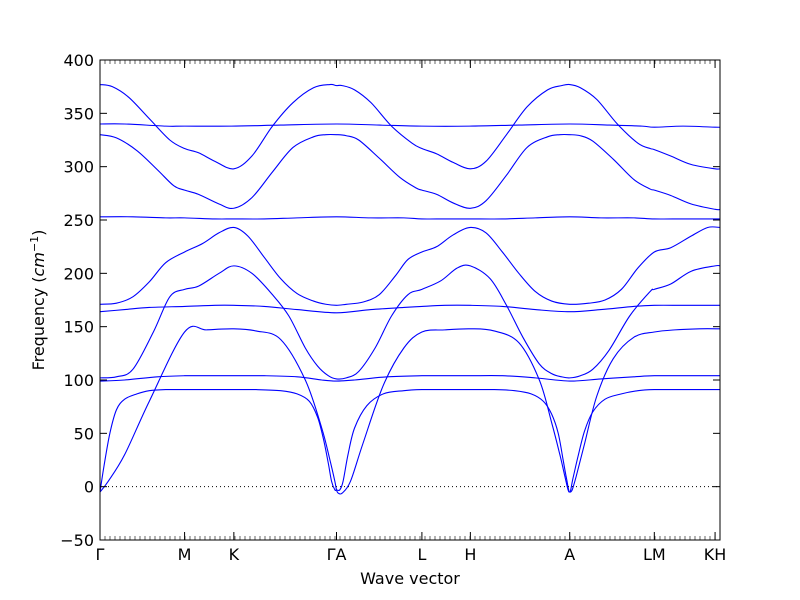 This screenshot has height=600, width=800. What do you see at coordinates (38, 233) in the screenshot?
I see `y-axis-label-close: )` at bounding box center [38, 233].